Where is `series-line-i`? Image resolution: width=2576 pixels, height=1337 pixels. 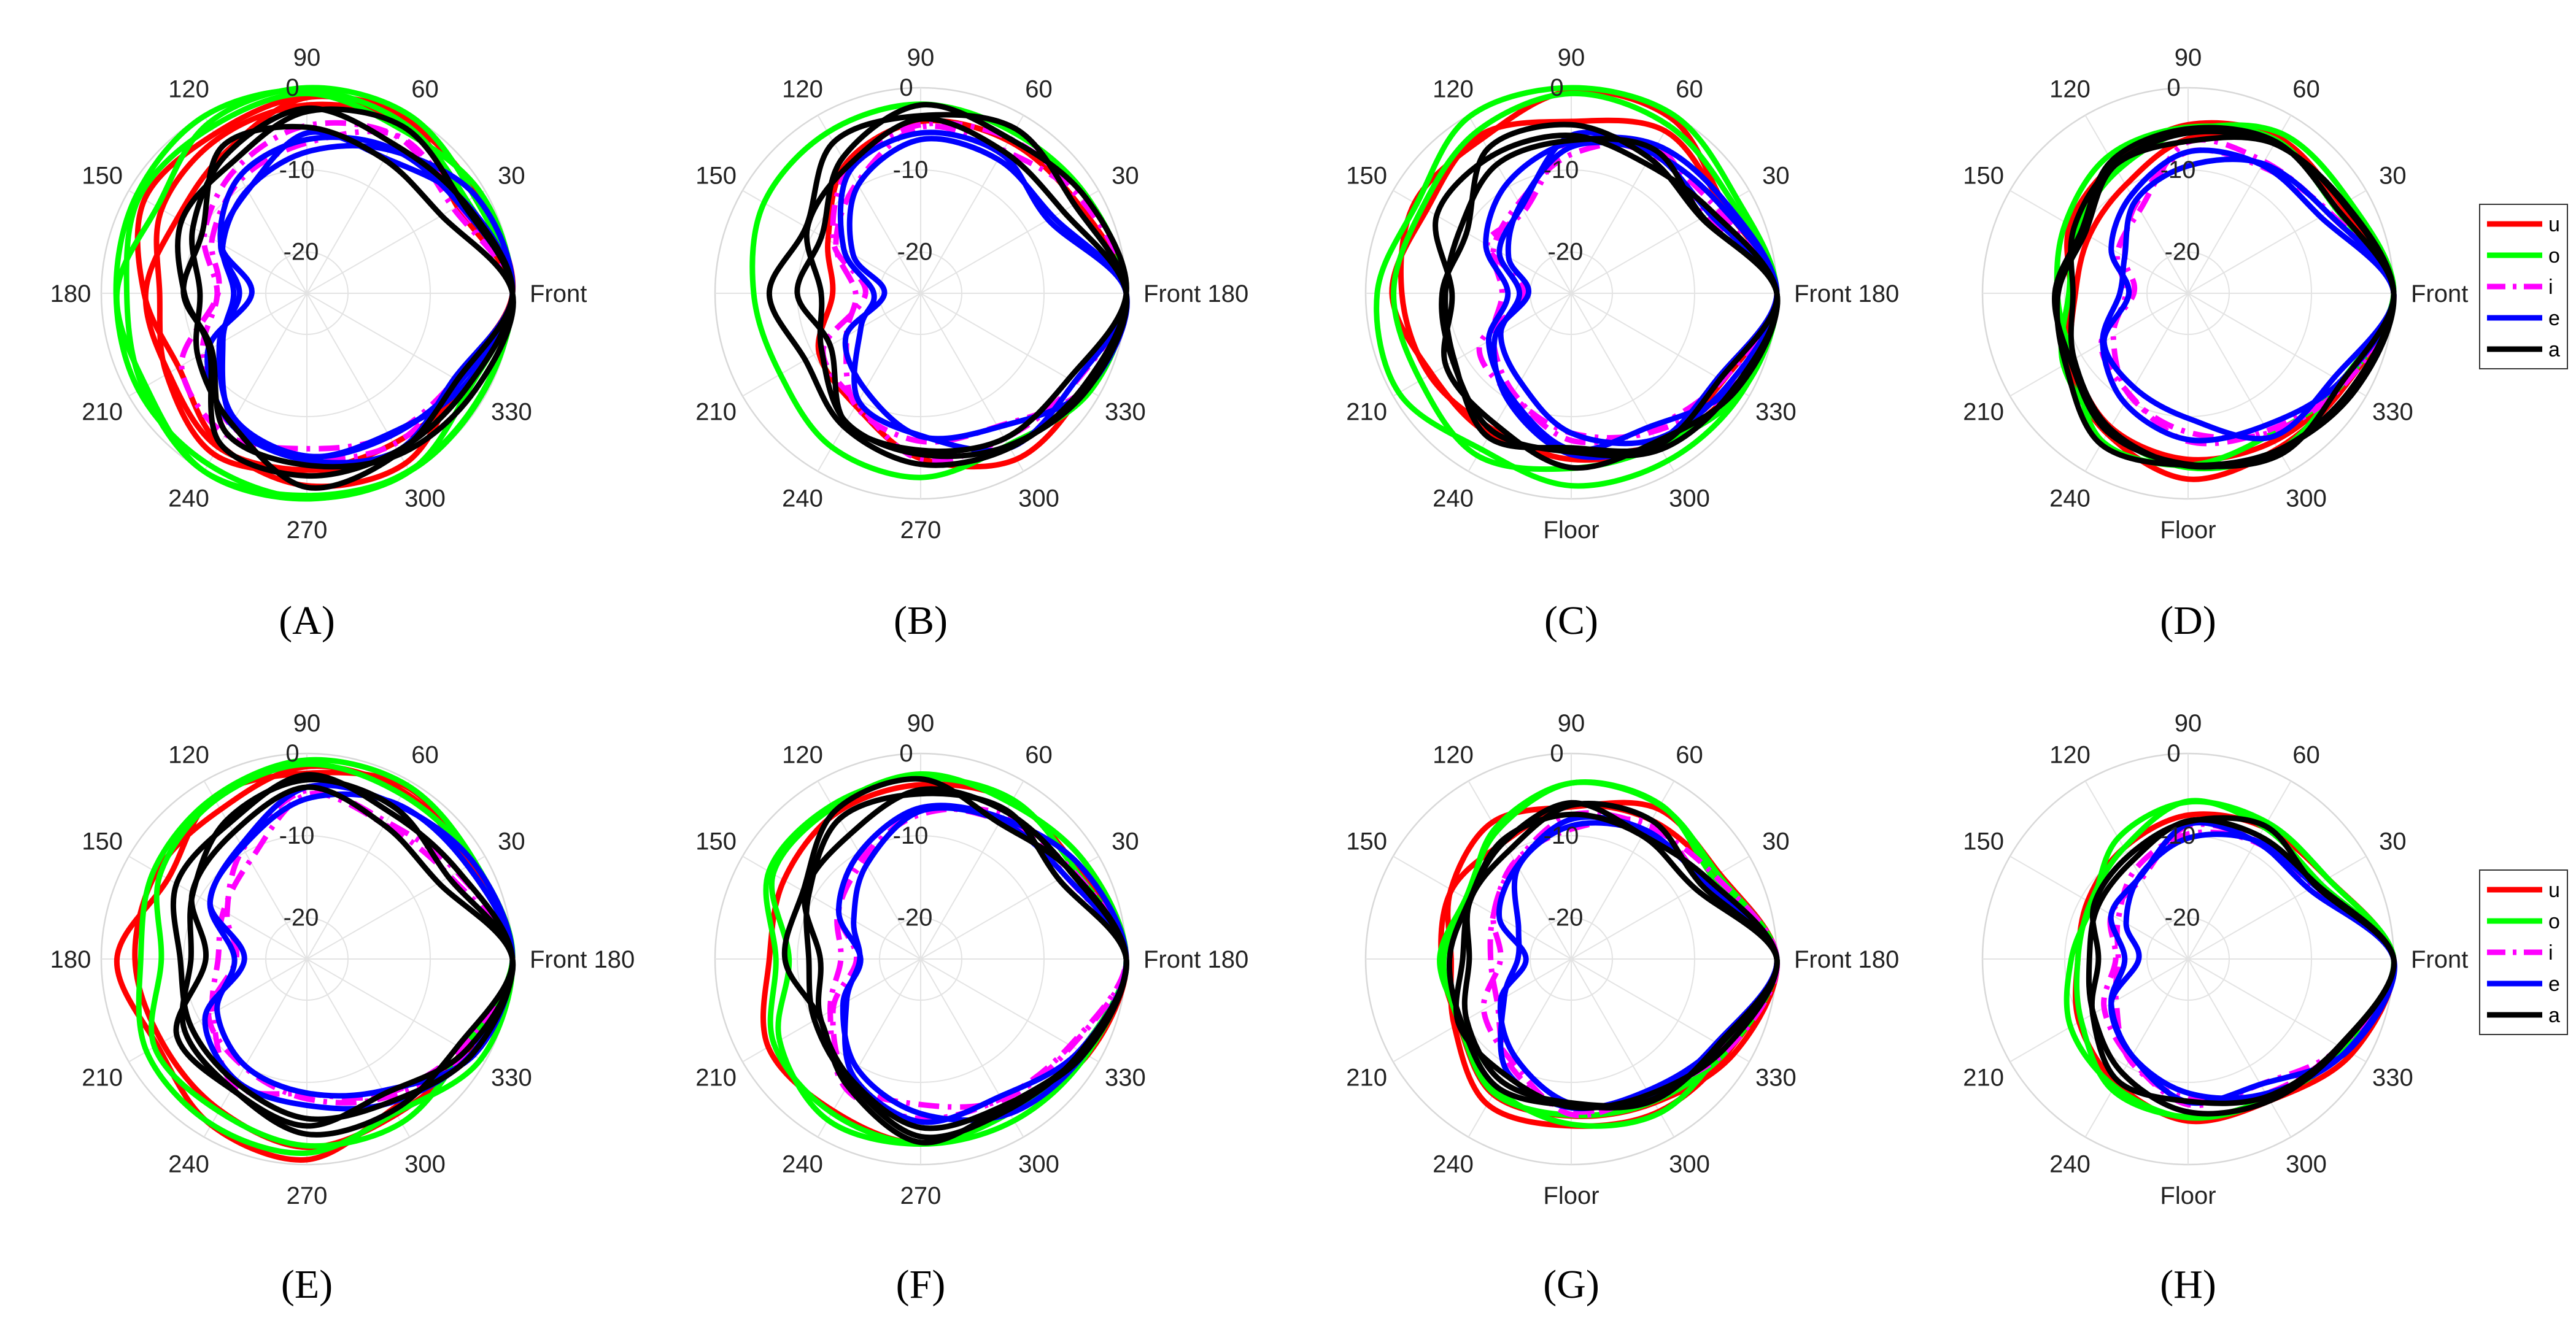
series-line-i is located at coordinates (1630, 964).